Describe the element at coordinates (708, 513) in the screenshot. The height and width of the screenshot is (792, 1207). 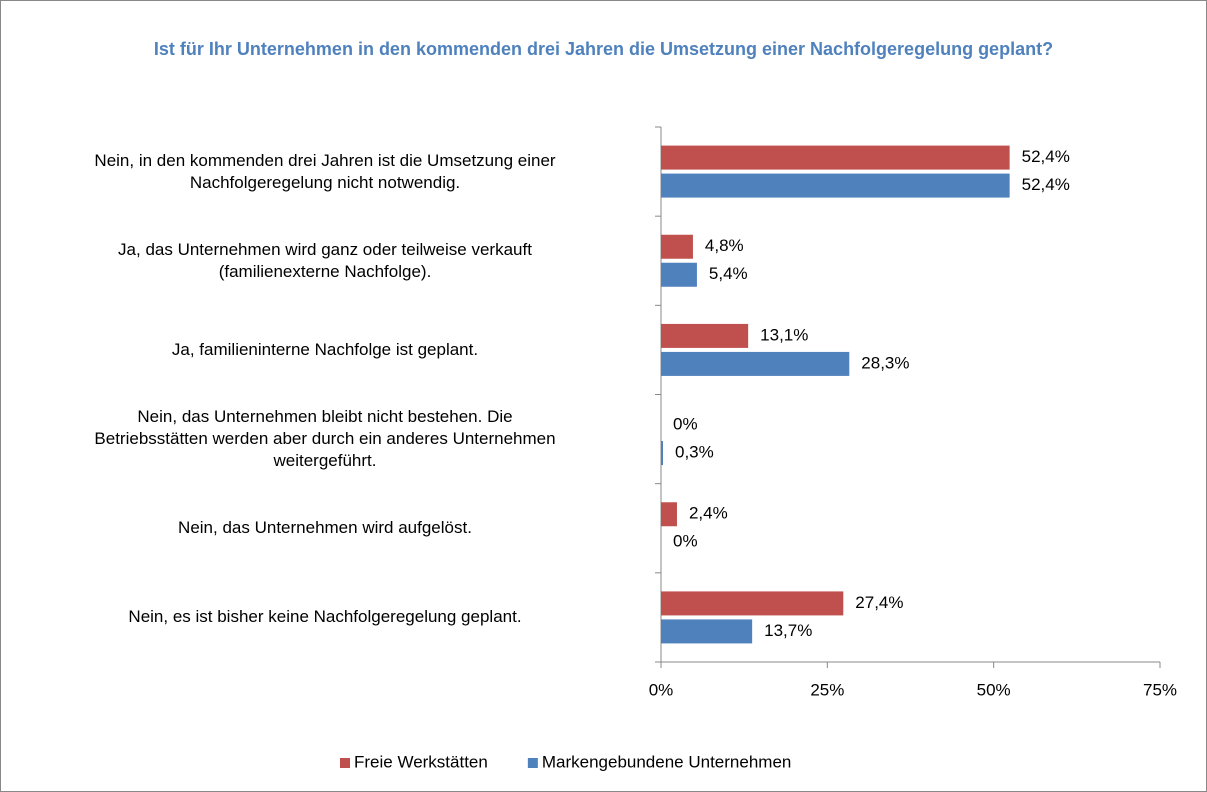
I see `value-label: 2,4%` at that location.